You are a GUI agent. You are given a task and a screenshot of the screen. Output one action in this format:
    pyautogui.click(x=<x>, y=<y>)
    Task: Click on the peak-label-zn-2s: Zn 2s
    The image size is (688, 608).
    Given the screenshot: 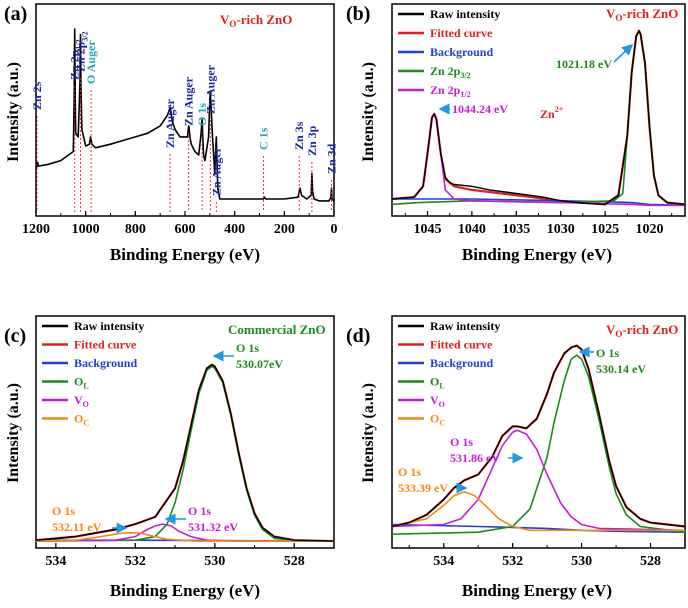 What is the action you would take?
    pyautogui.click(x=37, y=95)
    